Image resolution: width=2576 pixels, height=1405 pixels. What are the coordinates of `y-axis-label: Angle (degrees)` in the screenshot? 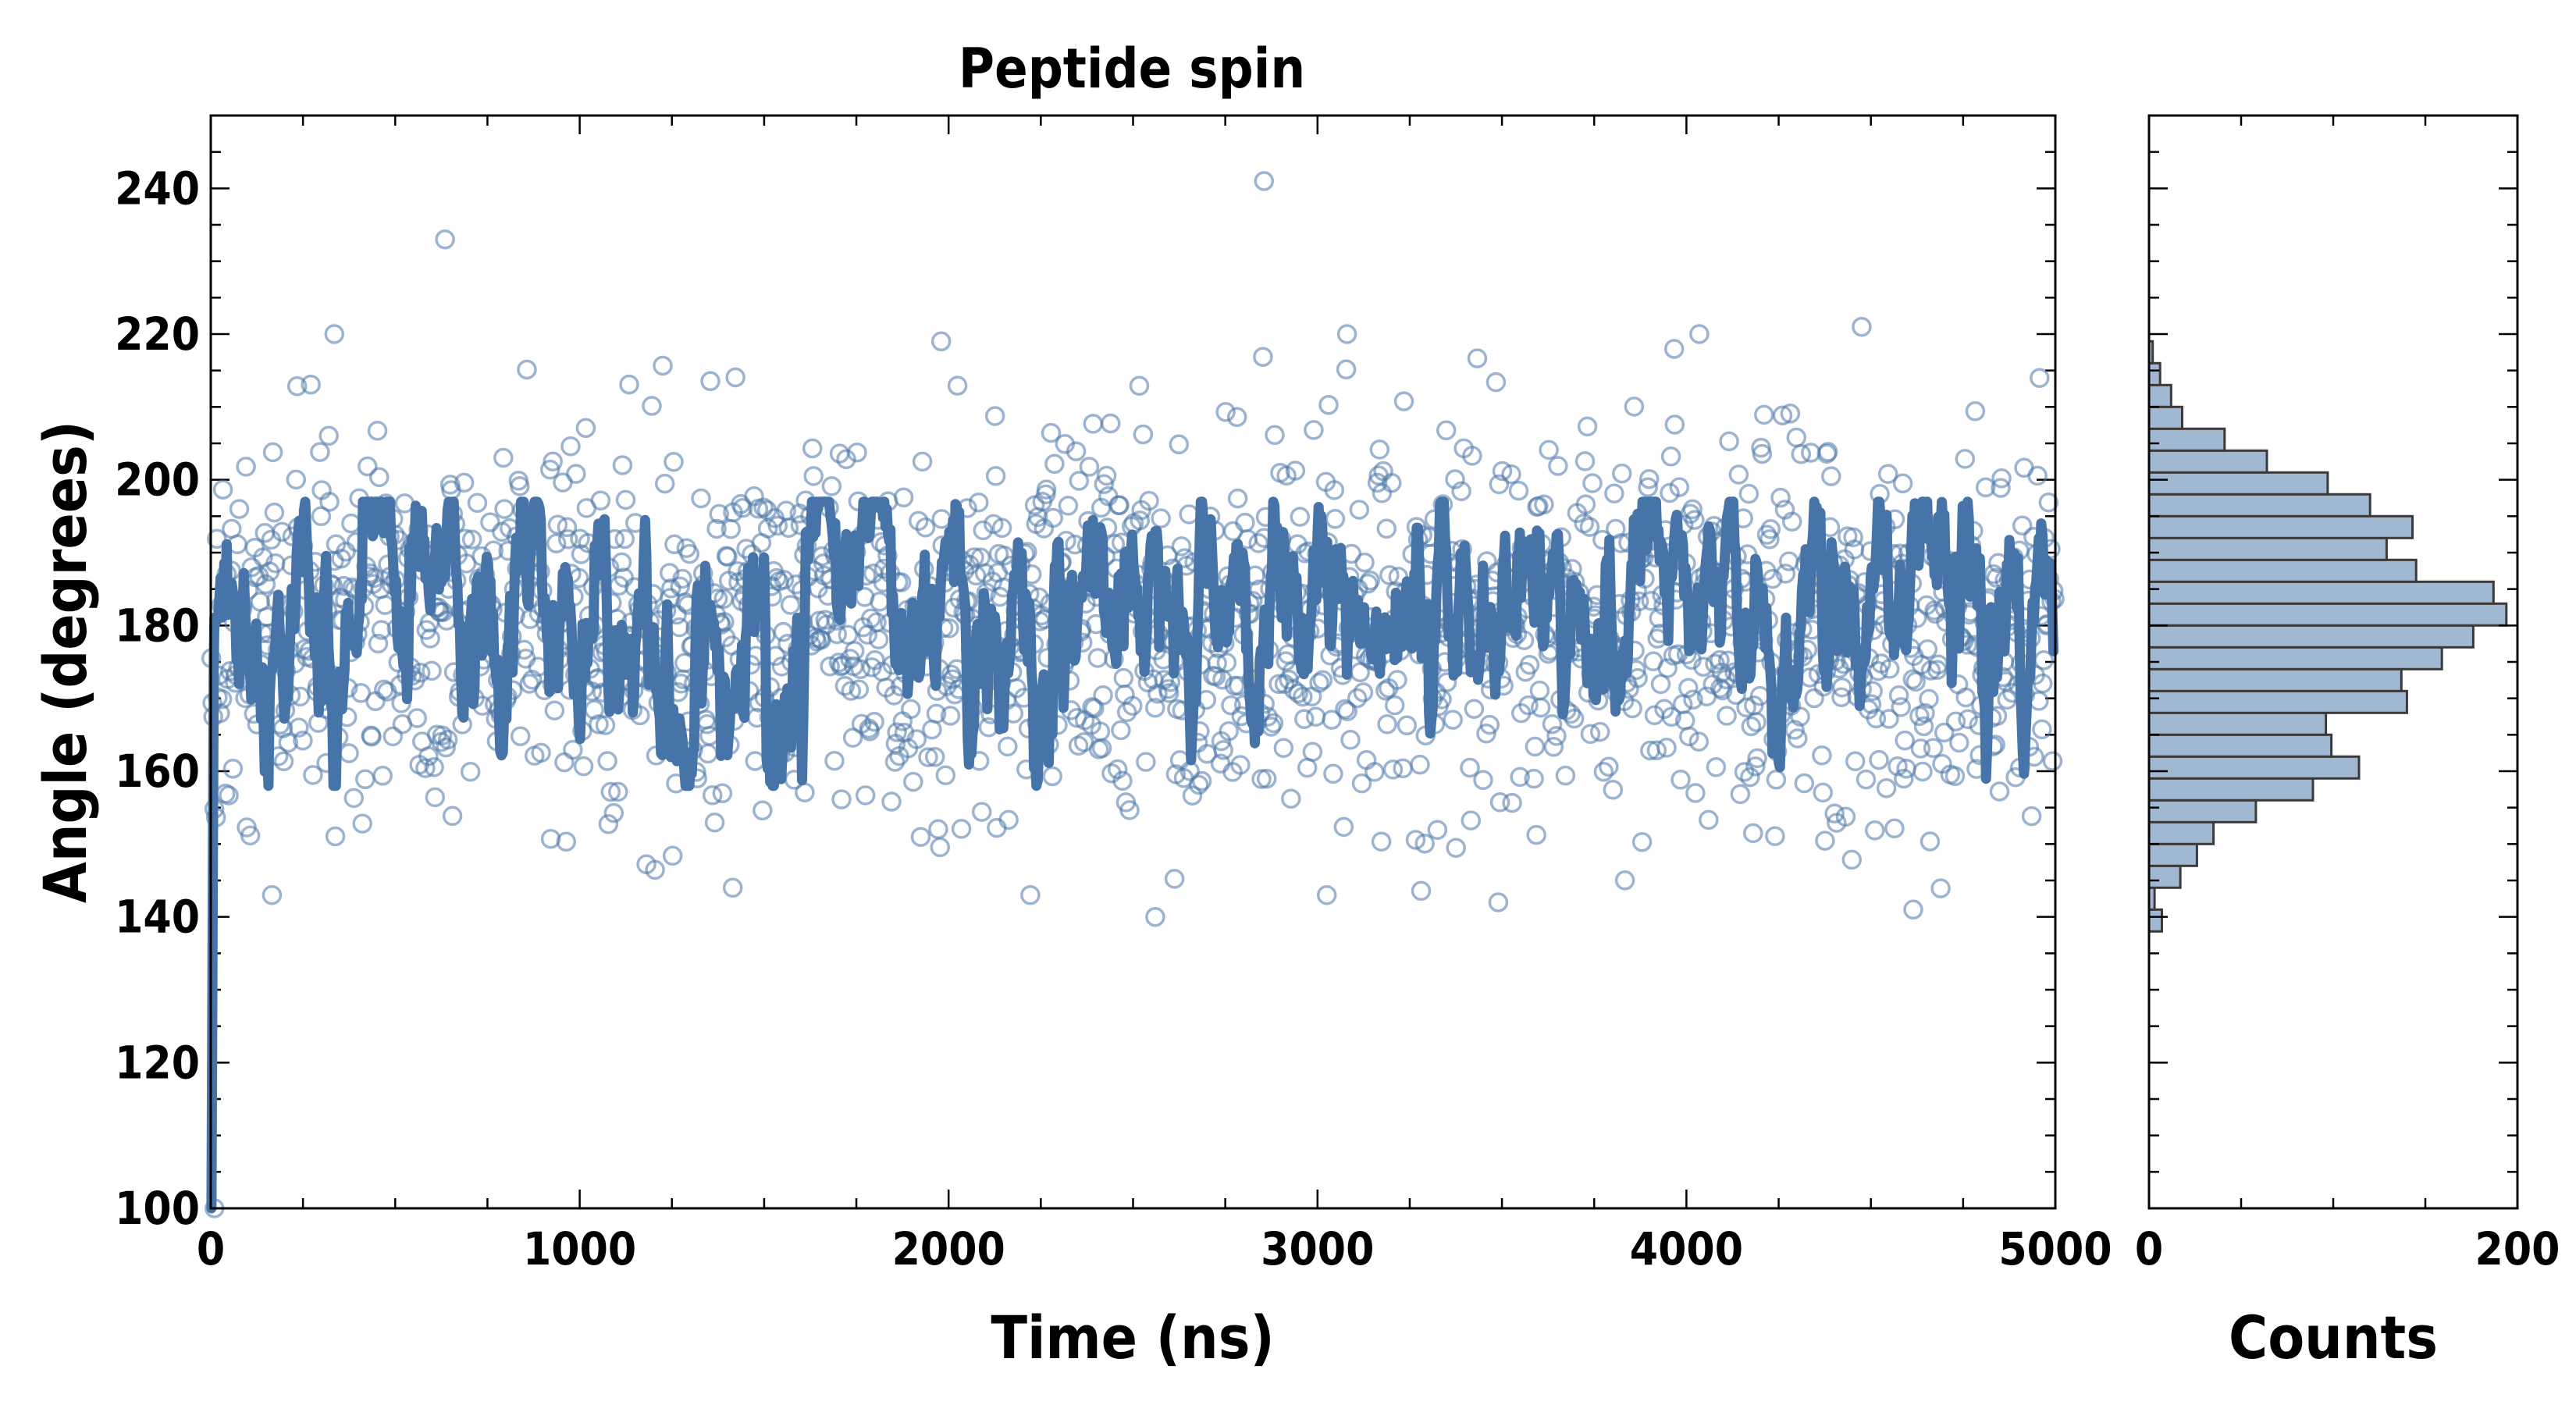 It's located at (65, 662).